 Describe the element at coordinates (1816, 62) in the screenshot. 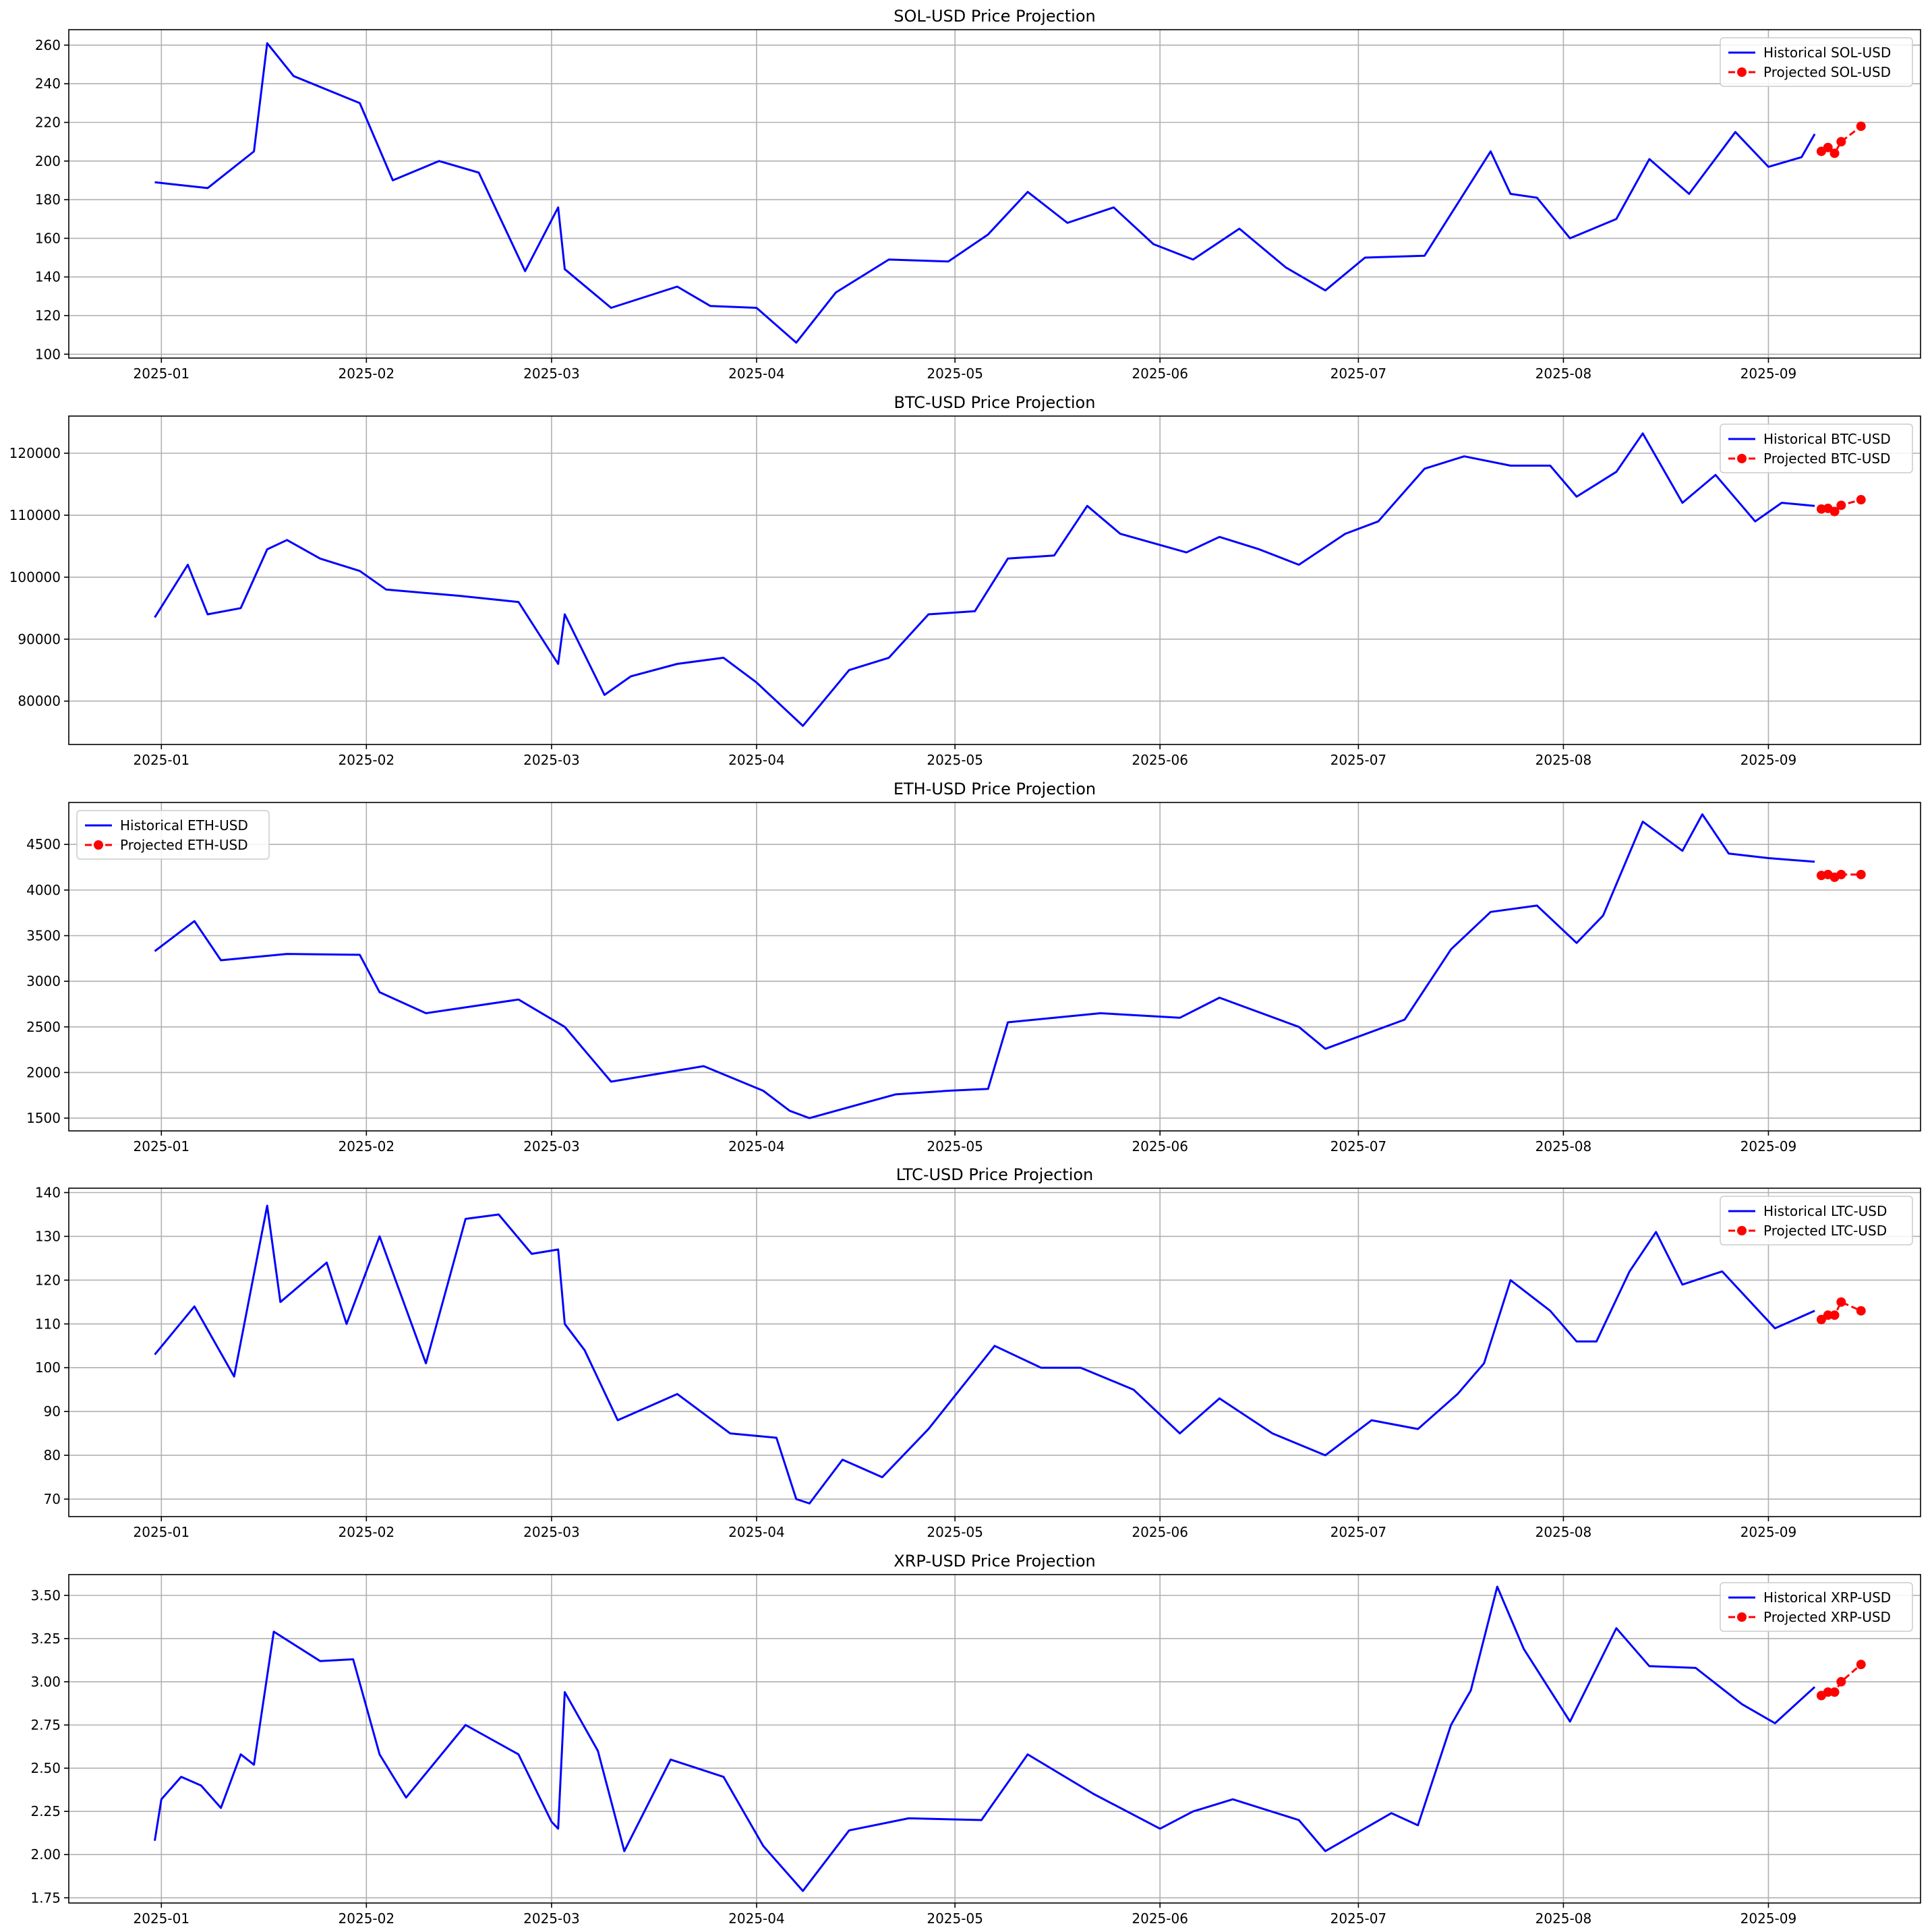

I see `legend: Historical SOL-USD Projected SOL-USD` at that location.